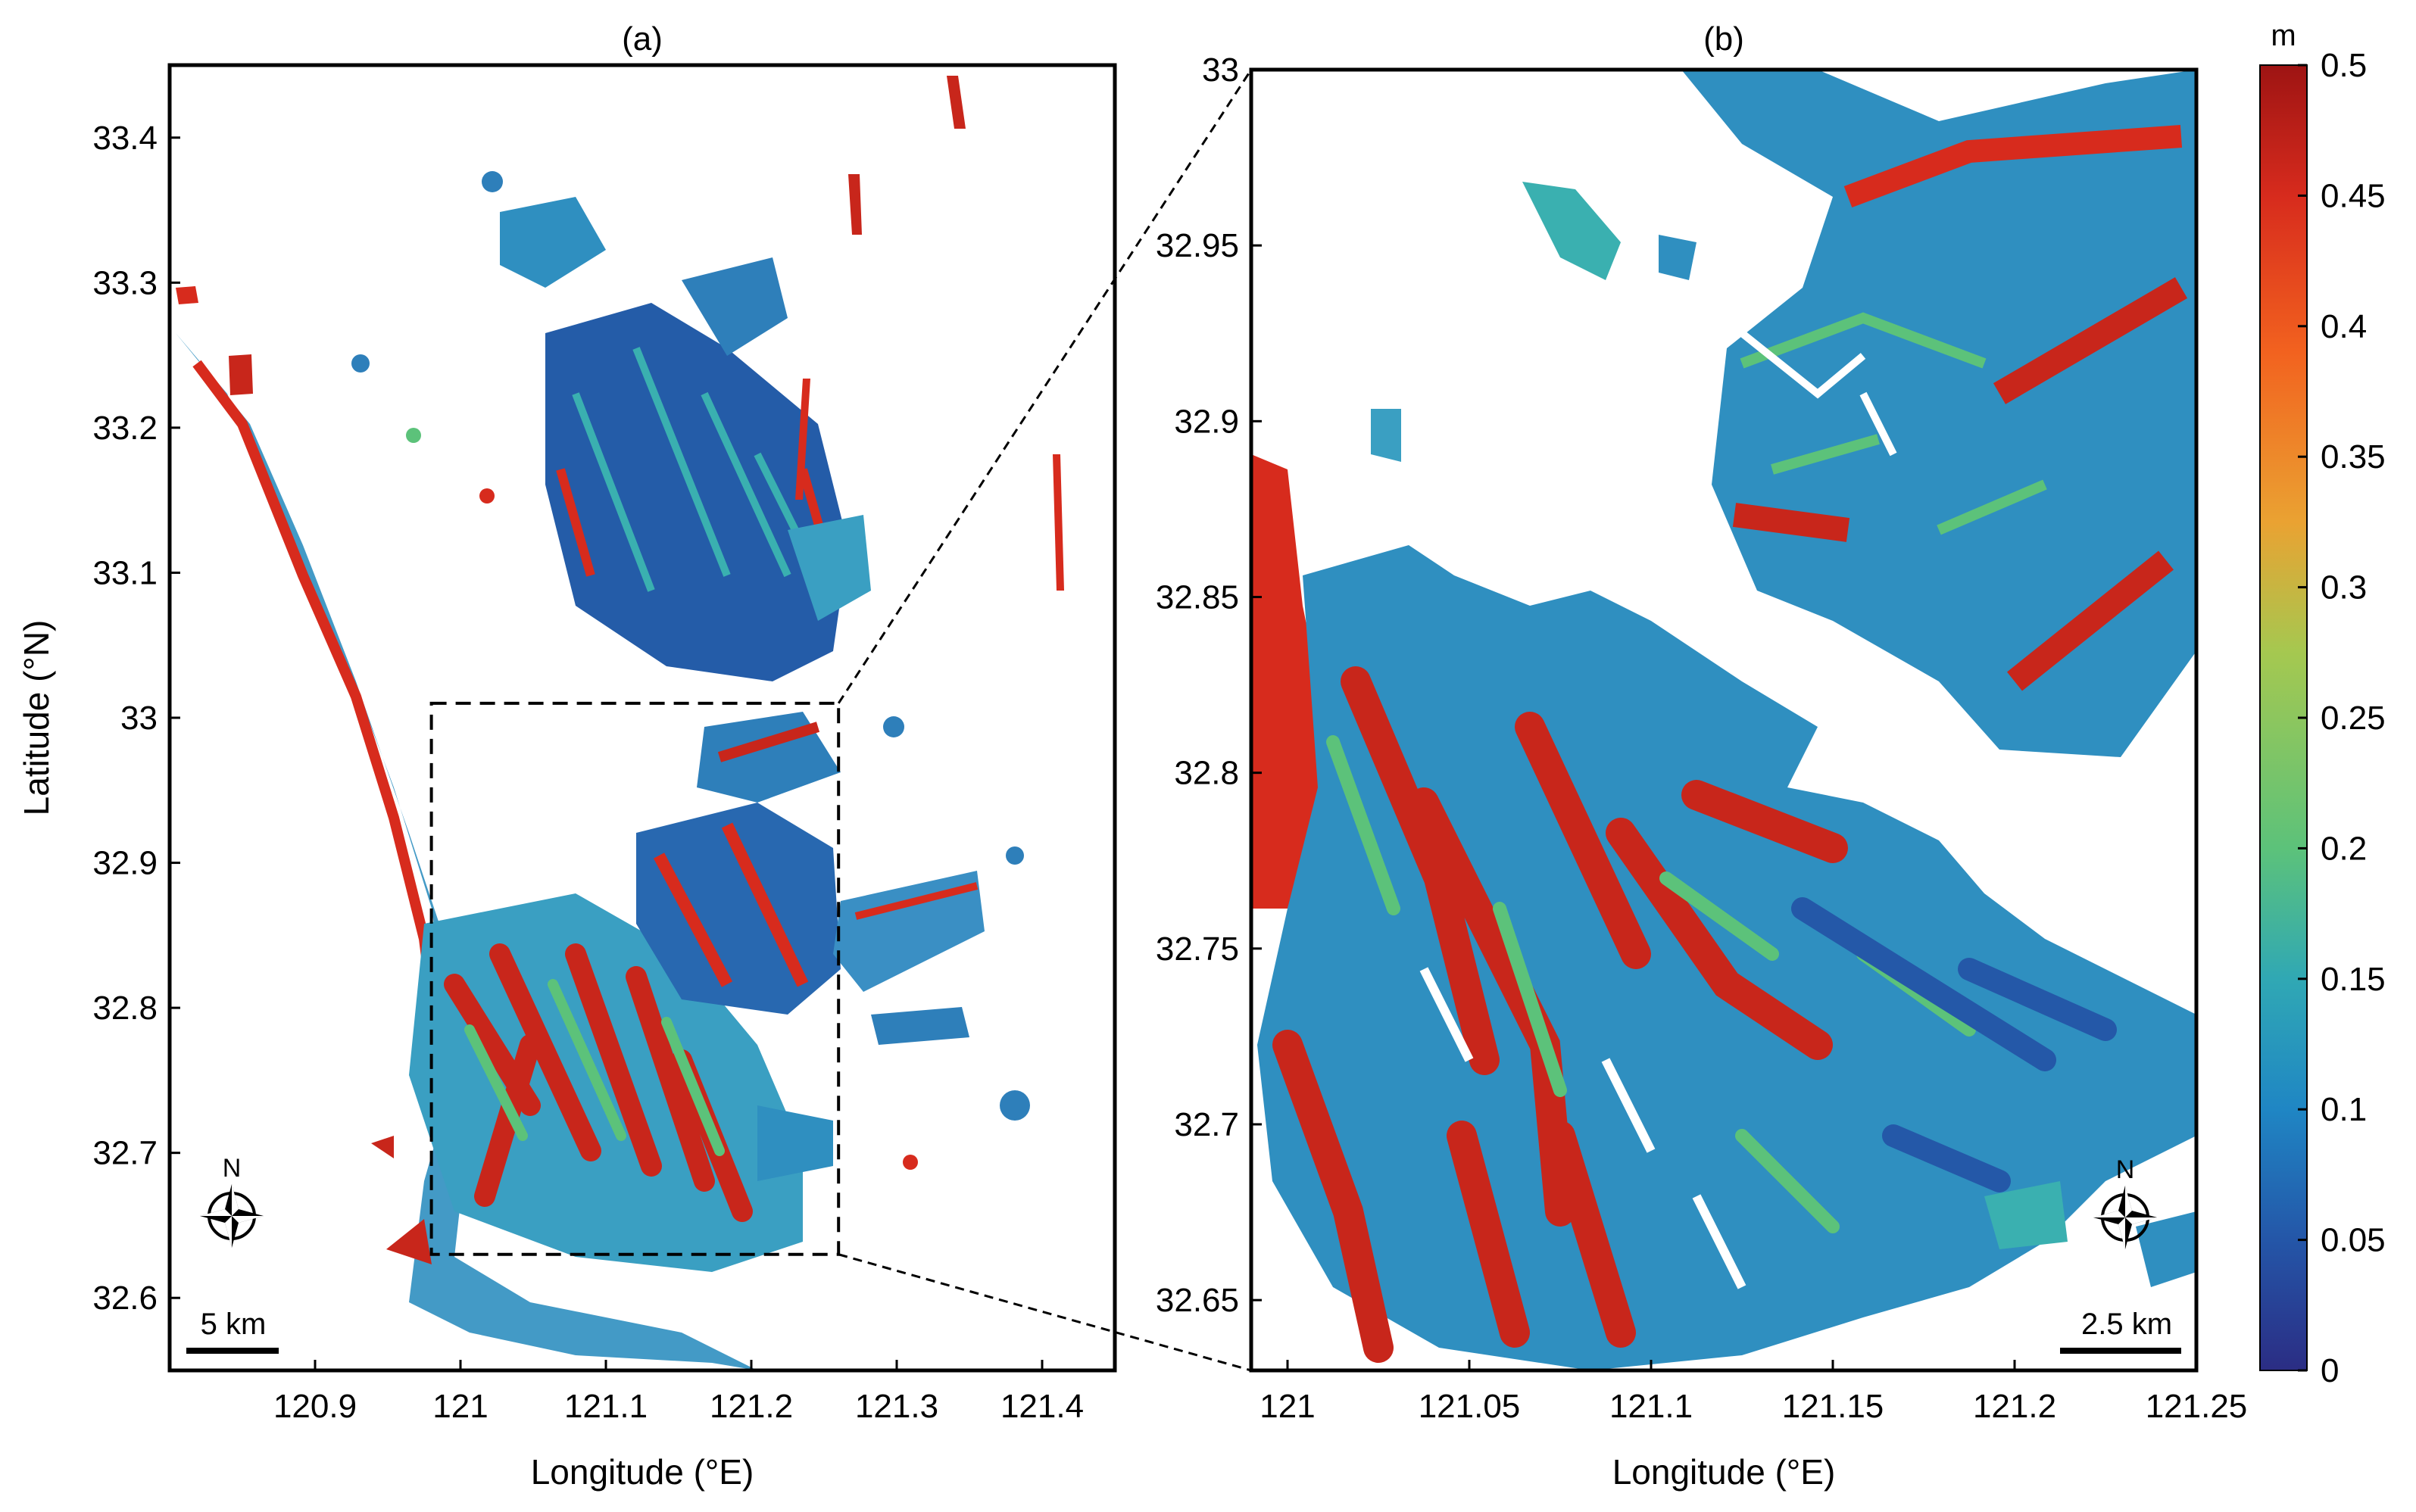 The image size is (2416, 1512). Describe the element at coordinates (125, 572) in the screenshot. I see `y-tick-label: 33.1` at that location.